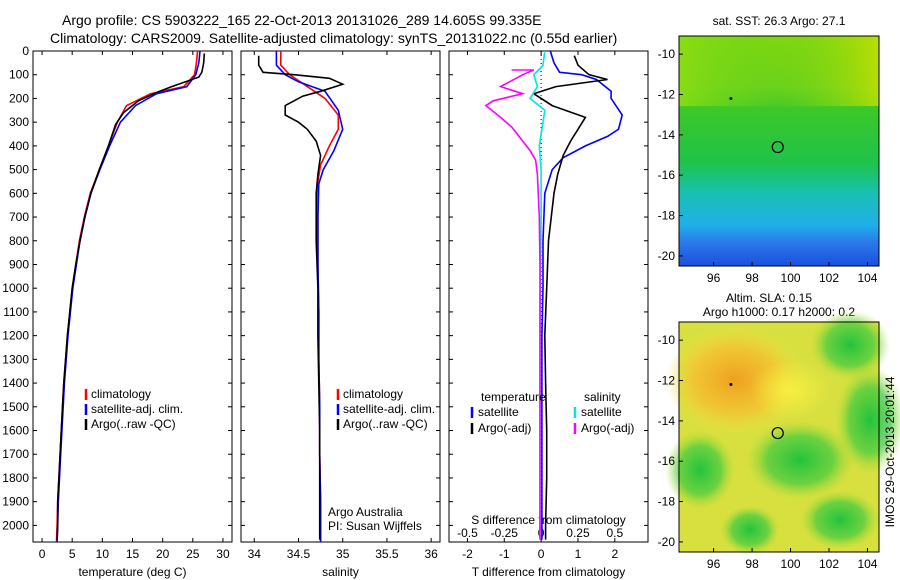 This screenshot has width=900, height=580. I want to click on sst_map-xtick-label: 102, so click(829, 278).